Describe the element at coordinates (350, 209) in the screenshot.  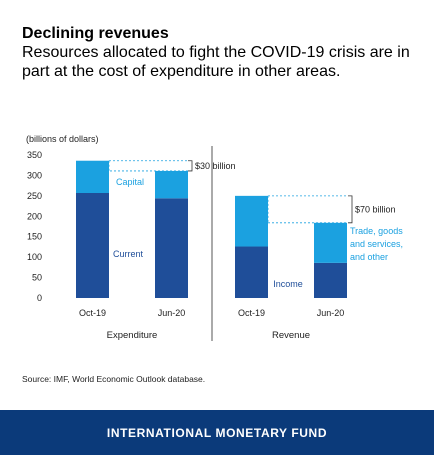
I see `difference-bracket-revenue` at that location.